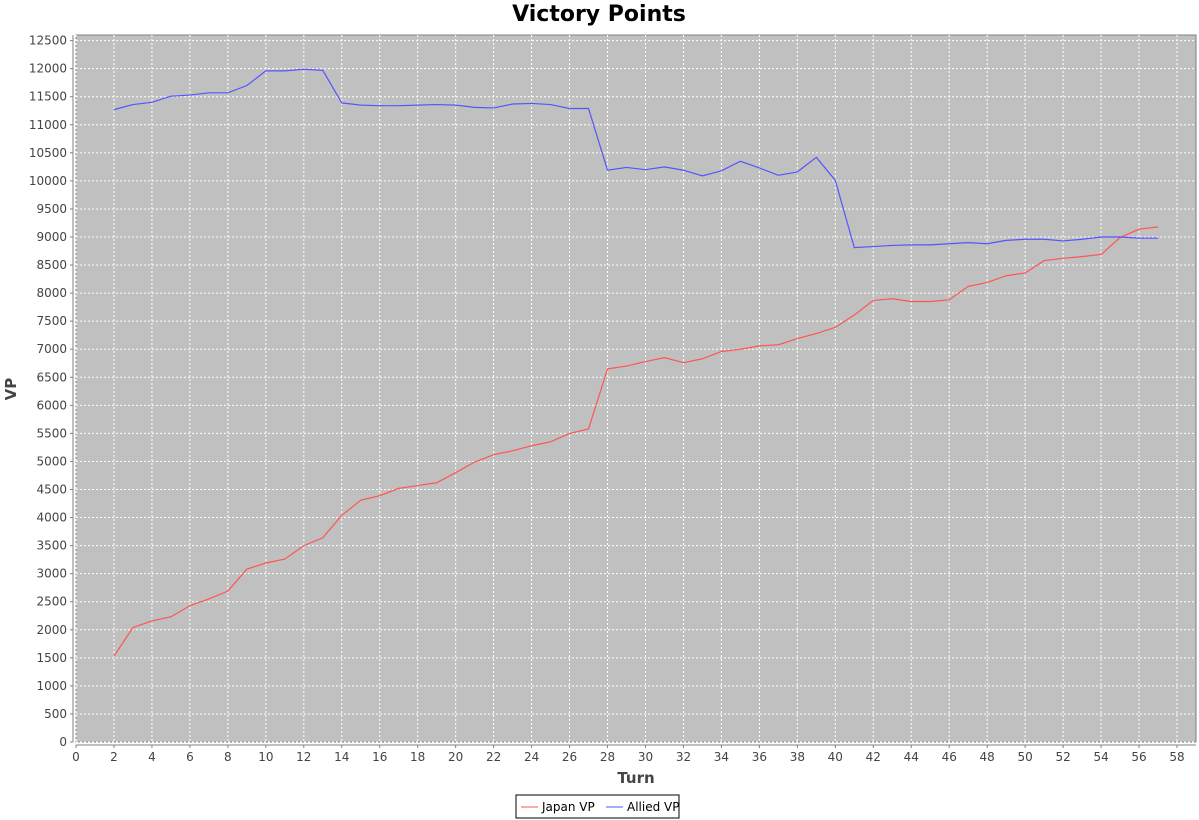 Image resolution: width=1199 pixels, height=820 pixels. Describe the element at coordinates (114, 757) in the screenshot. I see `x-tick-label: 2` at that location.